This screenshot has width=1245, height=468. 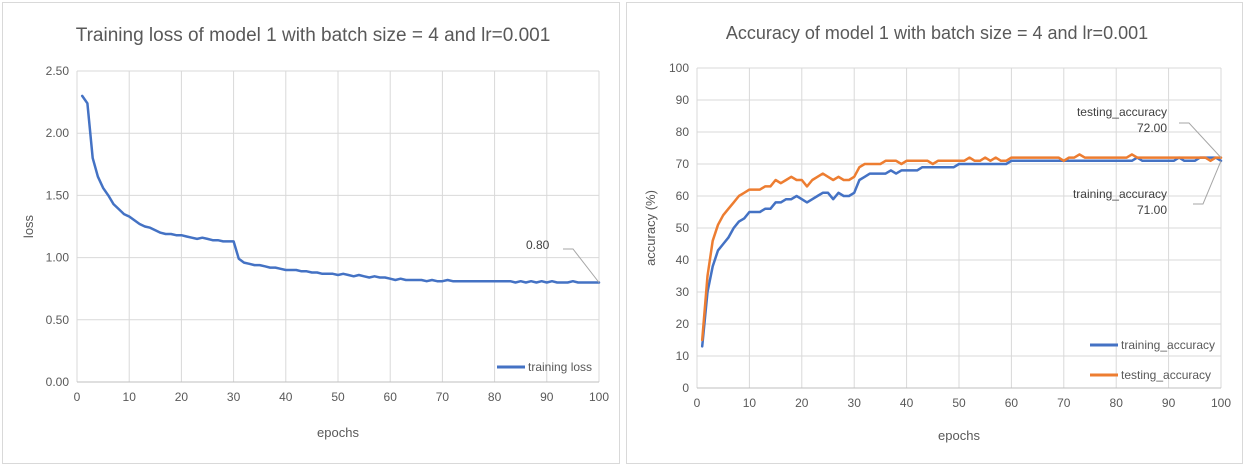 I want to click on y-tick-label: 2.50, so click(x=58, y=71).